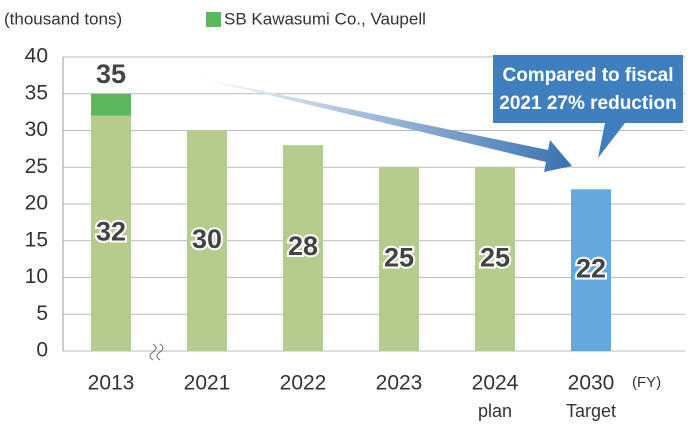  What do you see at coordinates (36, 129) in the screenshot?
I see `y-tick-label: 30` at bounding box center [36, 129].